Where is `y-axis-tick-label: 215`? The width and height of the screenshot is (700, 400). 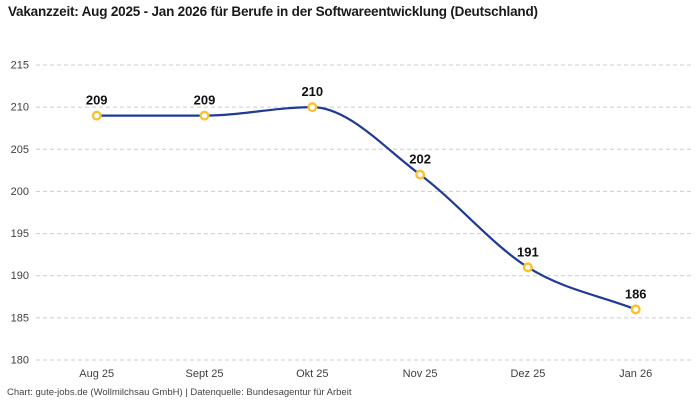 y-axis-tick-label: 215 is located at coordinates (20, 66).